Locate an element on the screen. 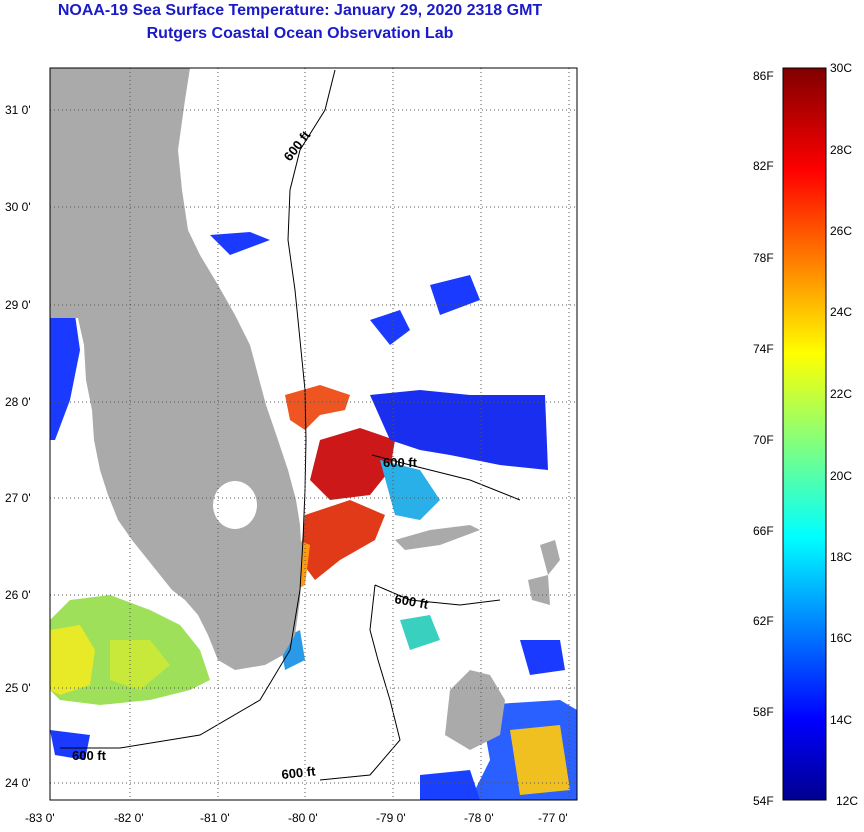 This screenshot has width=864, height=832. lat-label: 29 0' is located at coordinates (18, 305).